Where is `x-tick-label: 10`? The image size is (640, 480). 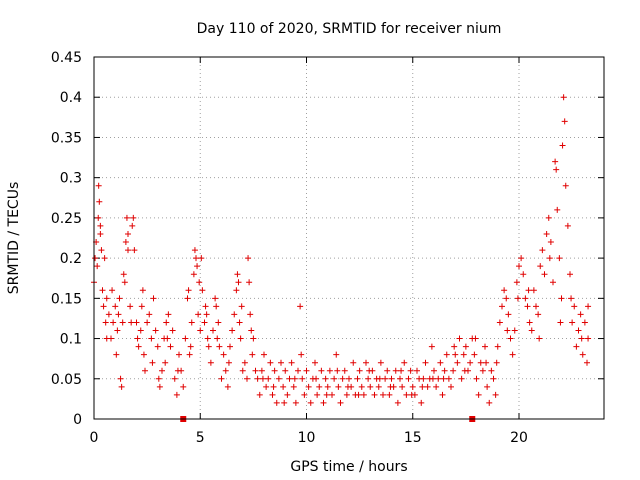 x-tick-label: 10 is located at coordinates (307, 438).